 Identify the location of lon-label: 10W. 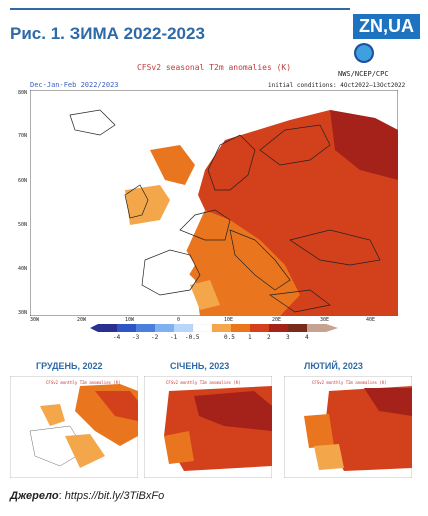
(130, 320).